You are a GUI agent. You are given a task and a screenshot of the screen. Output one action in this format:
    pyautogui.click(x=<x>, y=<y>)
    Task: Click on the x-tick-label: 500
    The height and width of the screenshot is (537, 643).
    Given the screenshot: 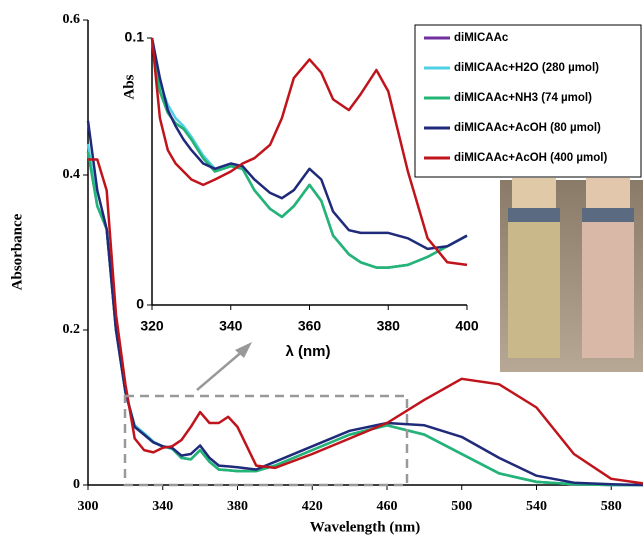 What is the action you would take?
    pyautogui.click(x=461, y=506)
    